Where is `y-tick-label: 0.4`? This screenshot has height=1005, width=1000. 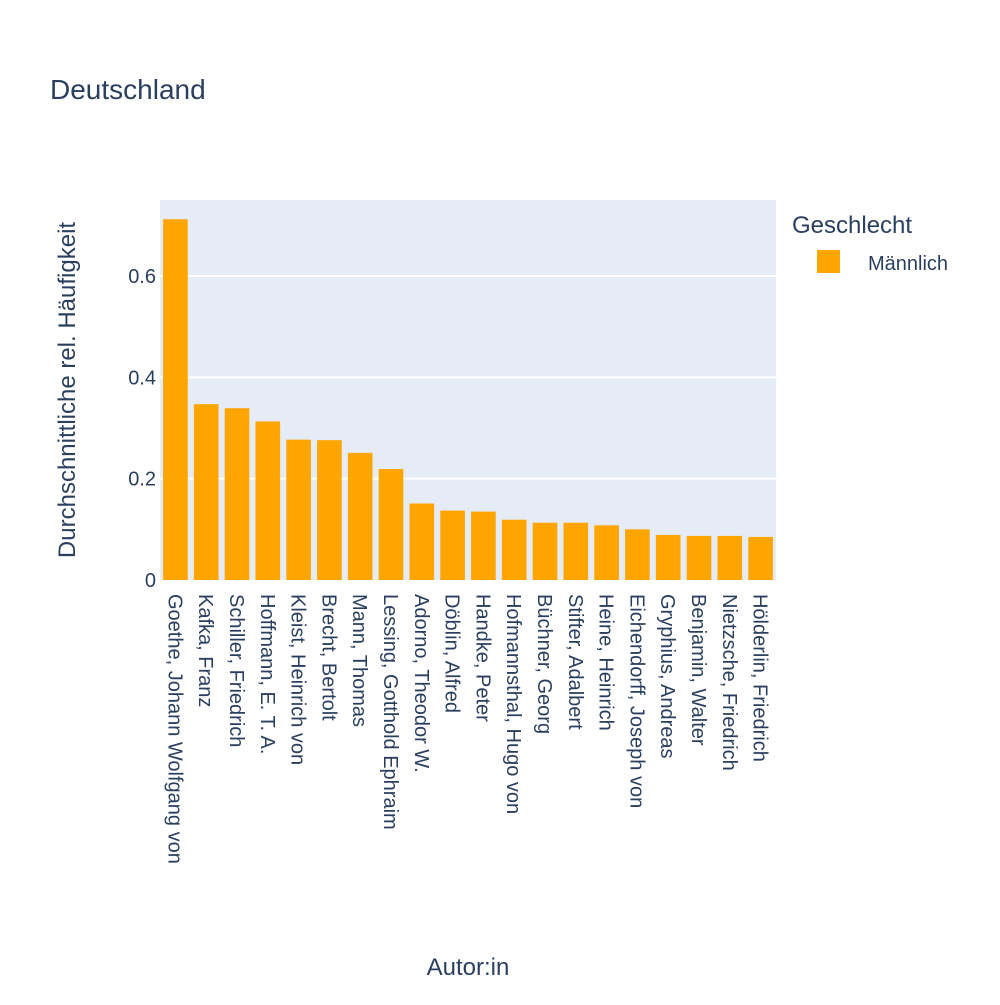
y-tick-label: 0.4 is located at coordinates (142, 378).